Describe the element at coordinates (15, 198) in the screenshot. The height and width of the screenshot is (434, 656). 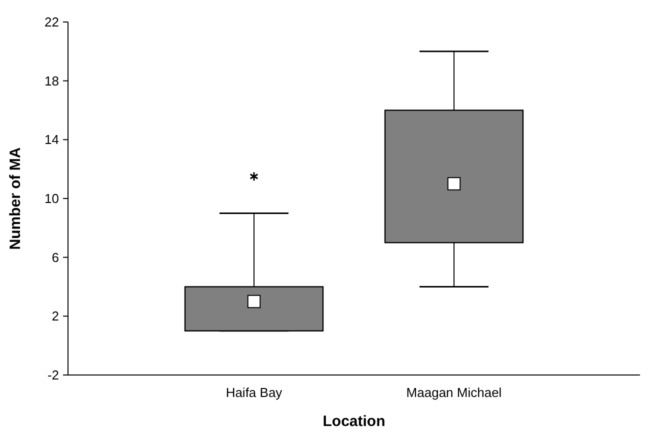
I see `y-axis-title: Number of MA` at that location.